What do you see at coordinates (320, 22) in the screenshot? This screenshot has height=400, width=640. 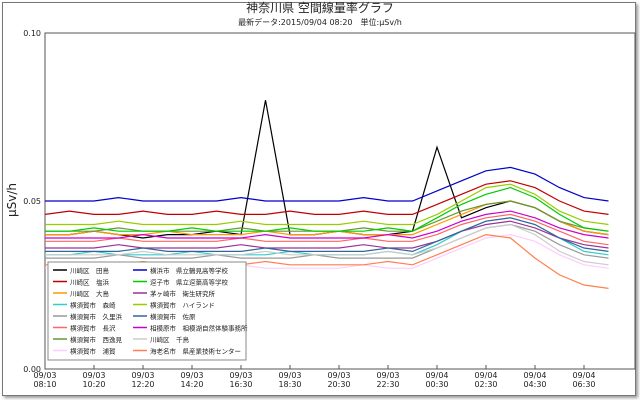 I see `chart-subtitle: 最新データ:2015/09/04 08:20 単位:μSv/h` at bounding box center [320, 22].